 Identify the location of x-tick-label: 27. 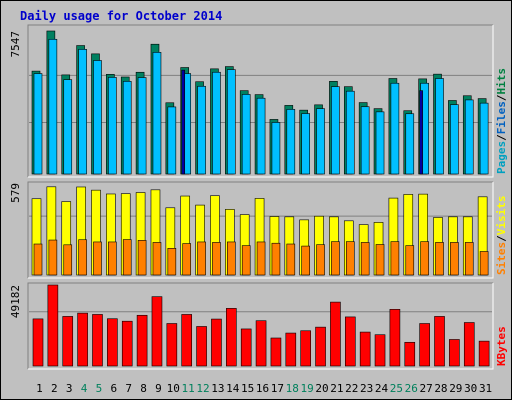
(425, 388).